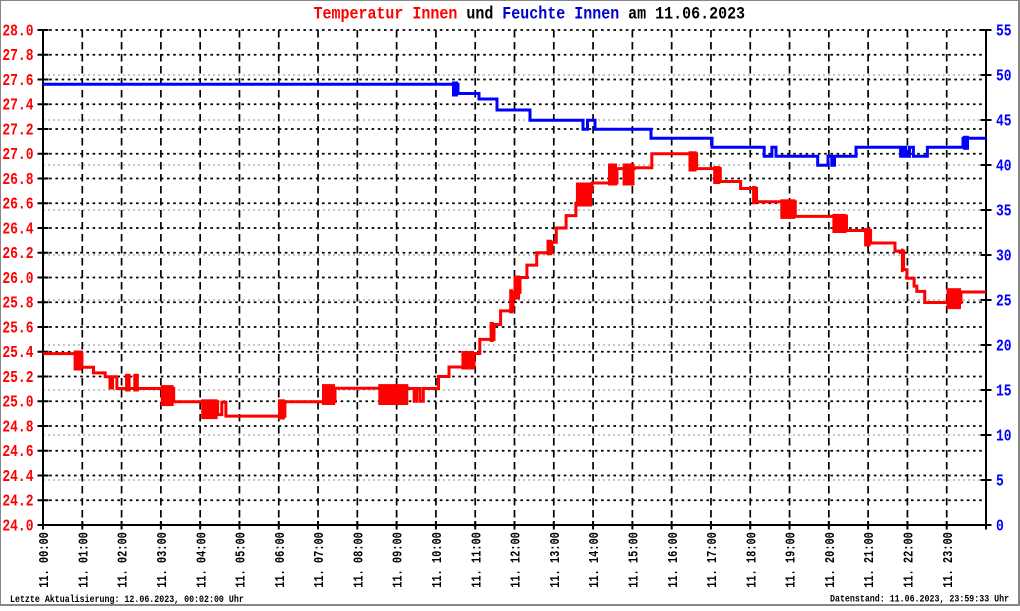 The height and width of the screenshot is (611, 1020). I want to click on svg-text: 11. 05:00, so click(241, 560).